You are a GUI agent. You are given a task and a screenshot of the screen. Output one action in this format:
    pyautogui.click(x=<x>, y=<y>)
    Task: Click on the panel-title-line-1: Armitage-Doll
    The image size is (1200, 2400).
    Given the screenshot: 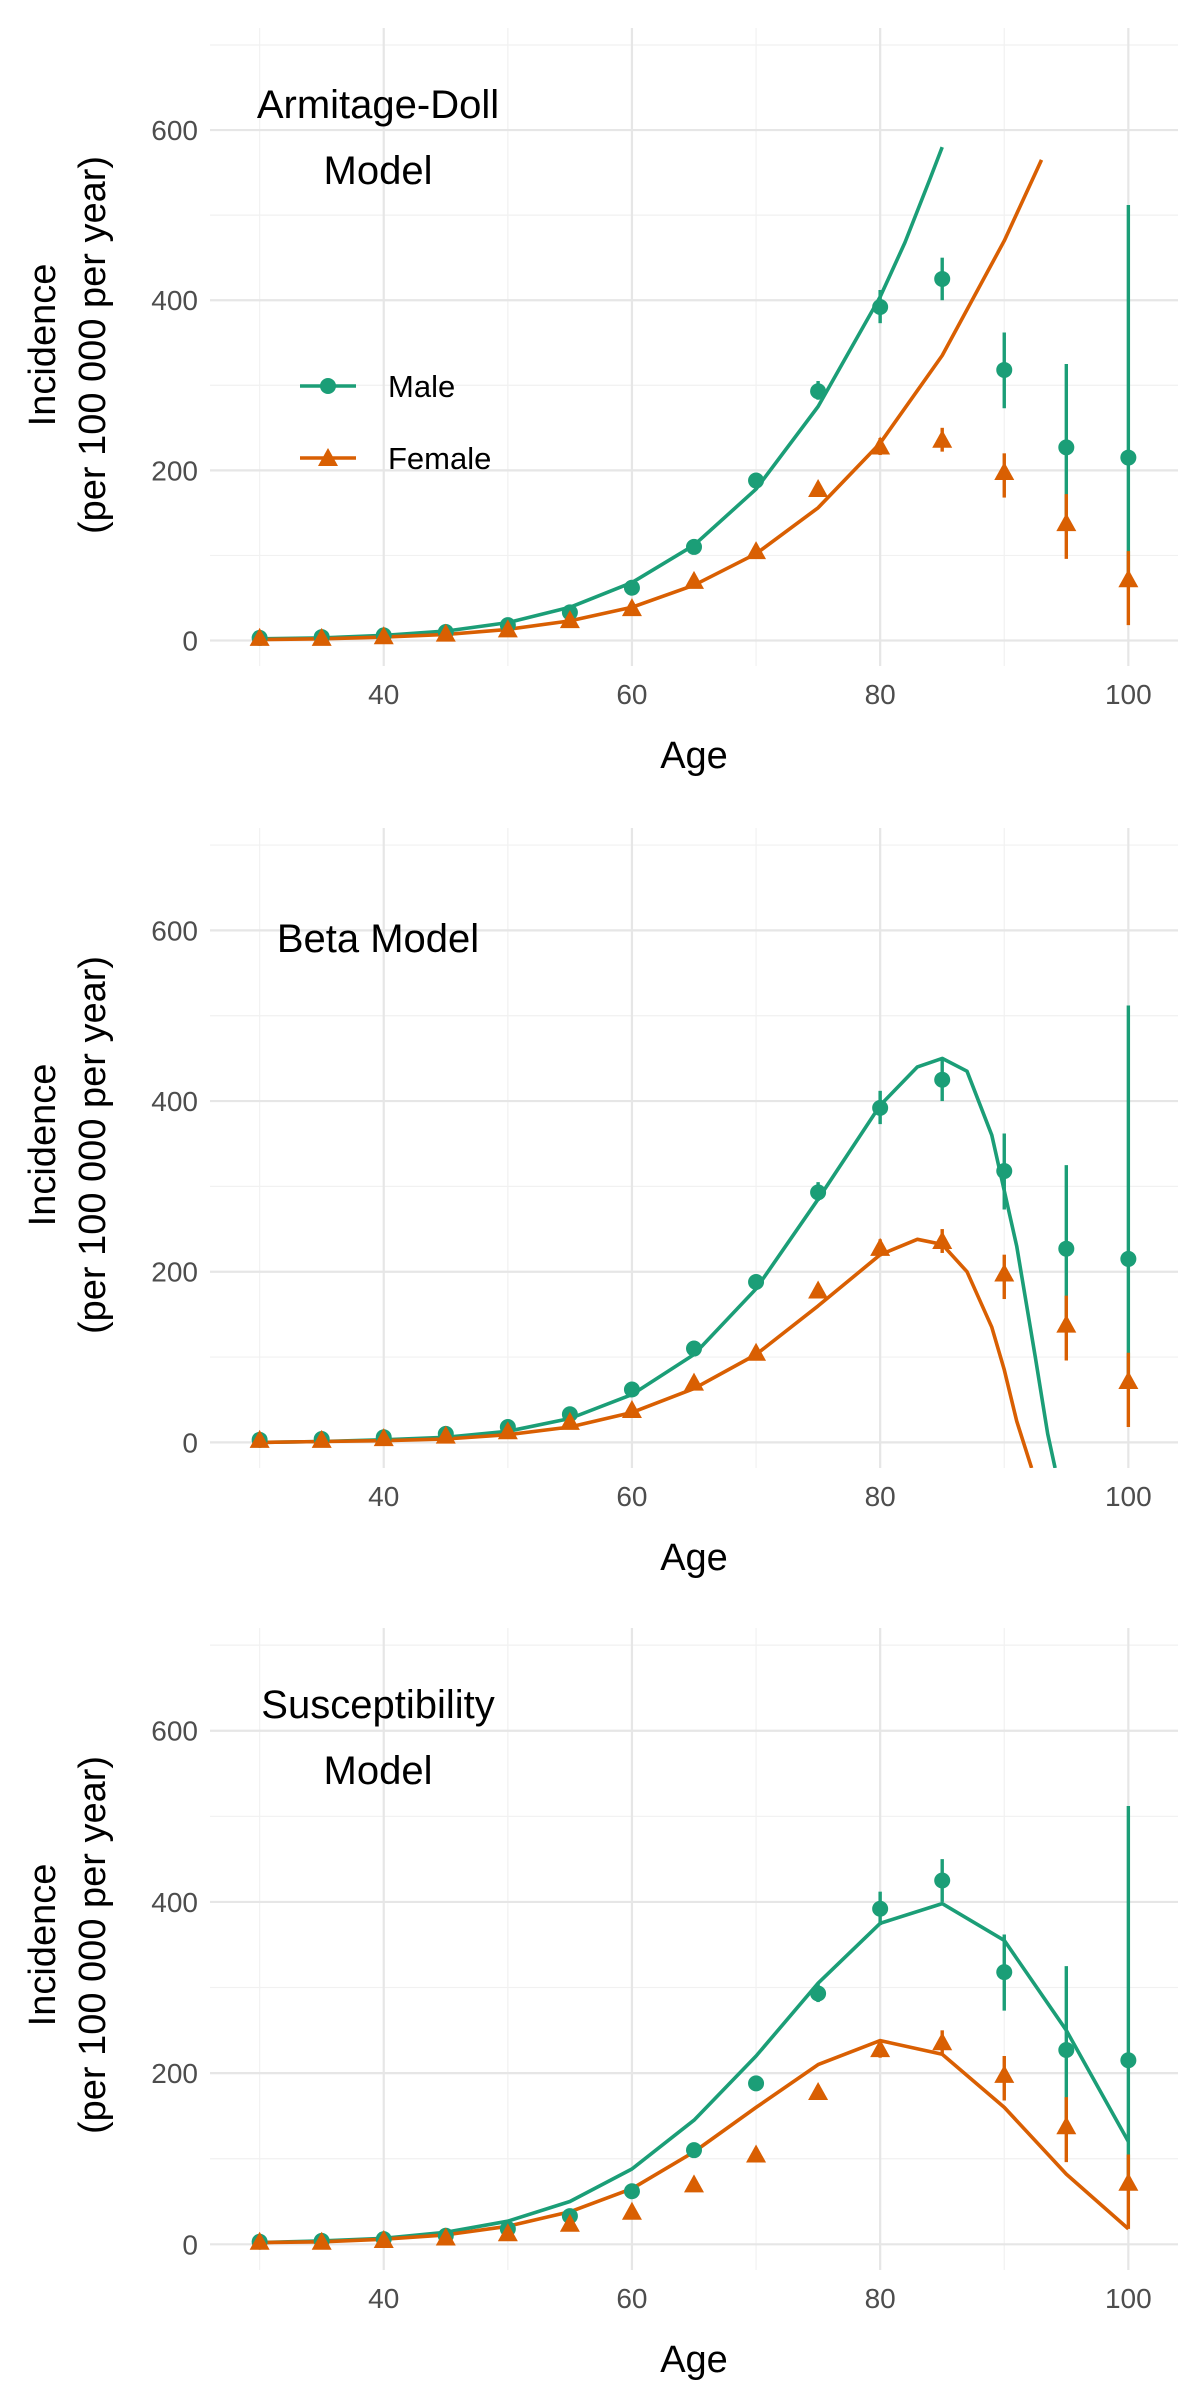 What is the action you would take?
    pyautogui.click(x=378, y=105)
    